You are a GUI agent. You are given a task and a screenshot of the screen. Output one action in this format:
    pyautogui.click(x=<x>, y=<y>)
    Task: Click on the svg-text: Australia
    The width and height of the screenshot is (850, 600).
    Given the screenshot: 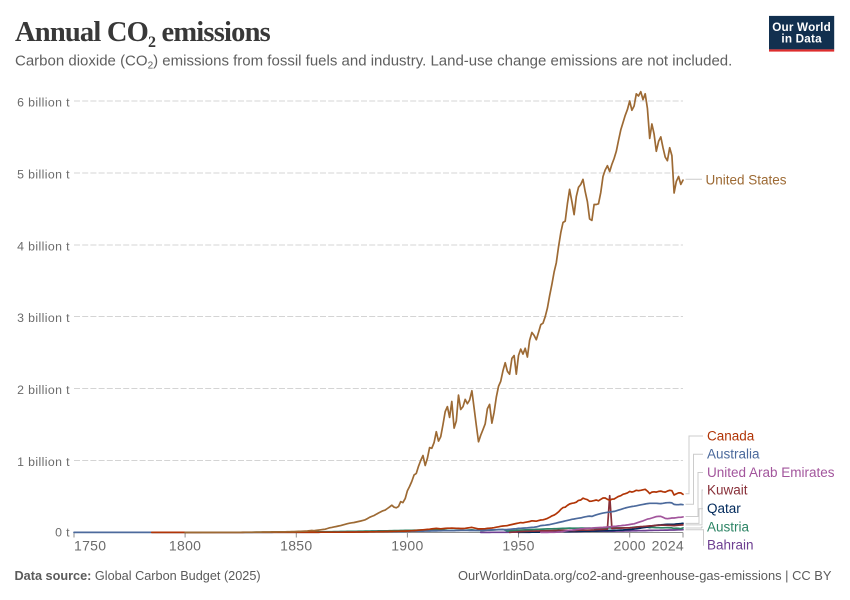 What is the action you would take?
    pyautogui.click(x=733, y=454)
    